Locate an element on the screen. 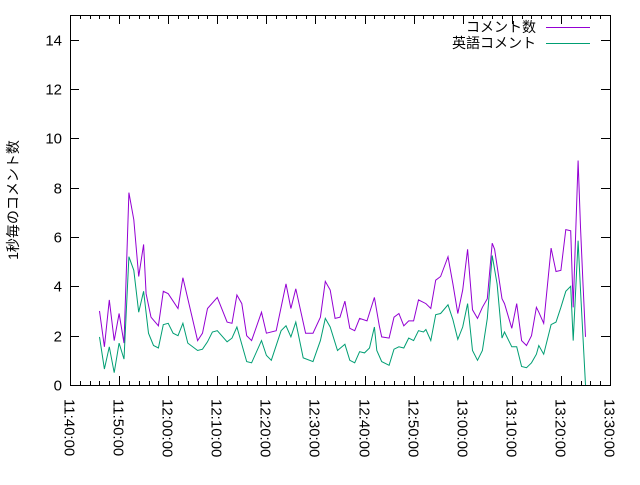 Image resolution: width=640 pixels, height=485 pixels. y-axis-label: 1秒毎のコメント数 is located at coordinates (13, 200).